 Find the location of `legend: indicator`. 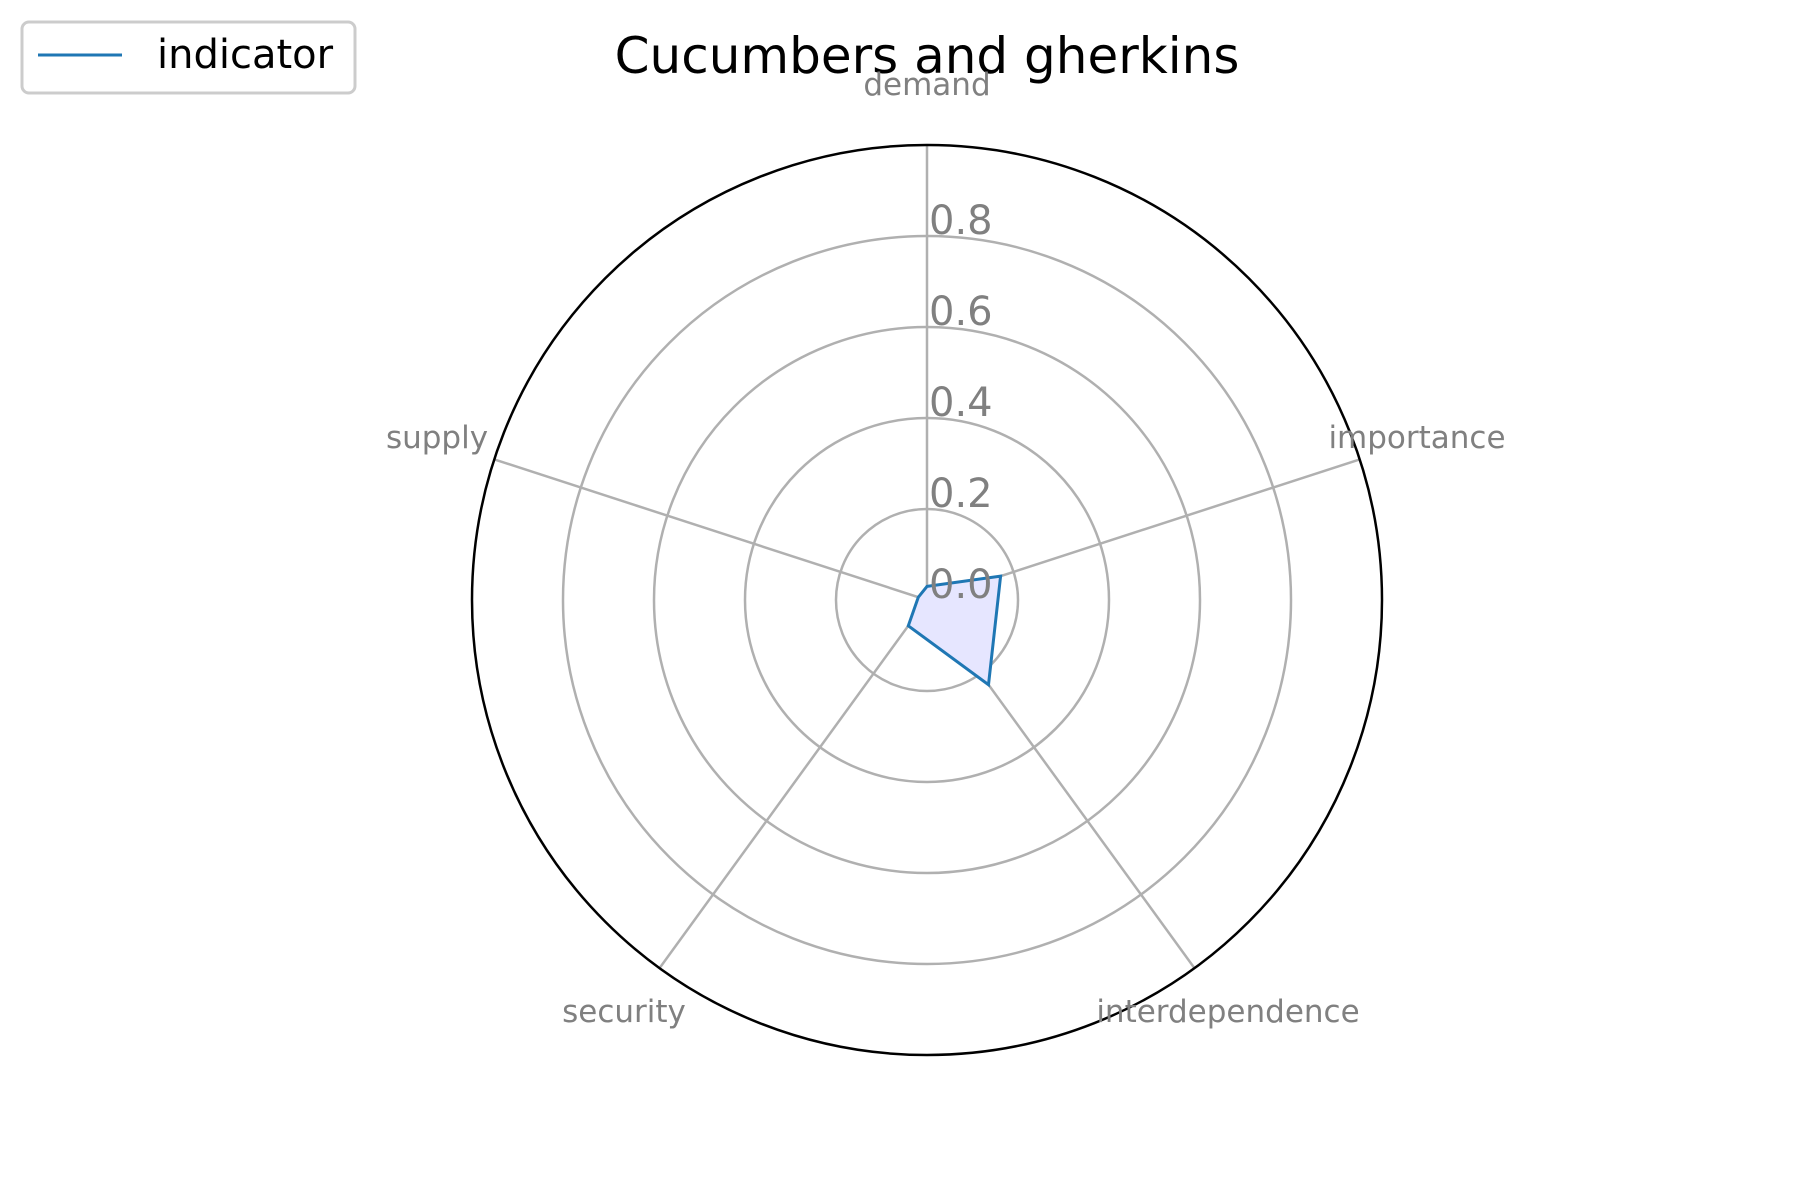

legend: indicator is located at coordinates (188, 57).